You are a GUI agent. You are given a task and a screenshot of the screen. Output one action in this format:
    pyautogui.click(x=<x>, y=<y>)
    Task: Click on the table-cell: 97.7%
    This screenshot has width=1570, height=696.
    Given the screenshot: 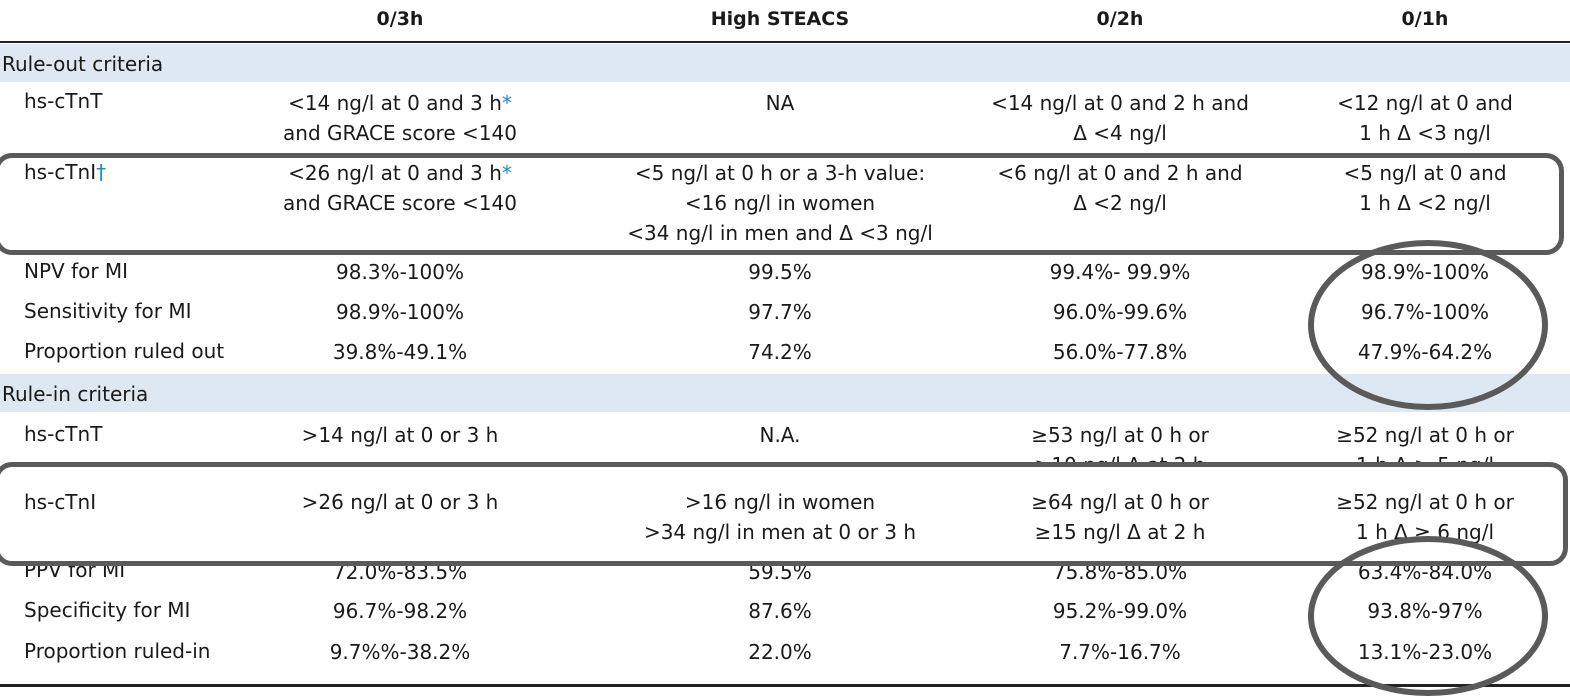 What is the action you would take?
    pyautogui.click(x=780, y=312)
    